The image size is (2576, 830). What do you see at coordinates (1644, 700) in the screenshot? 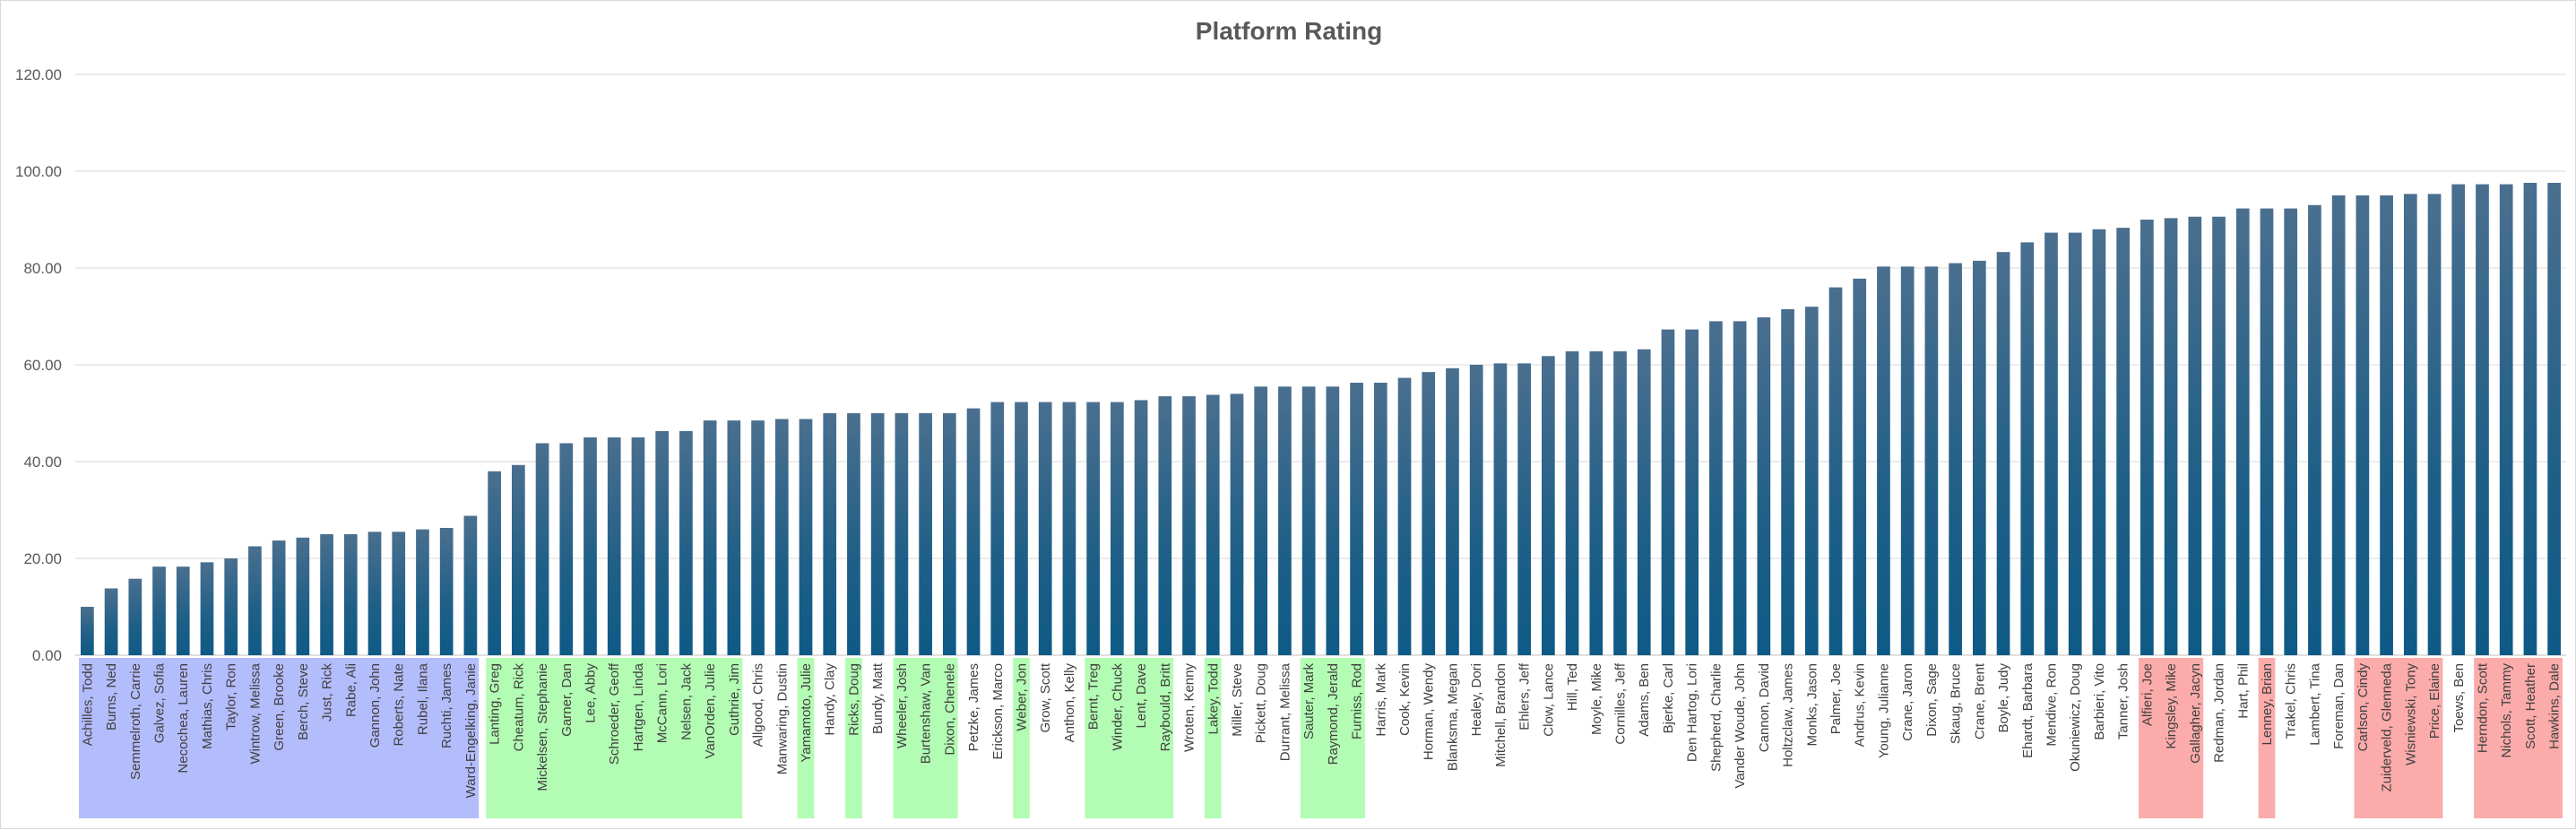
I see `x-tick-label: Adams, Ben` at bounding box center [1644, 700].